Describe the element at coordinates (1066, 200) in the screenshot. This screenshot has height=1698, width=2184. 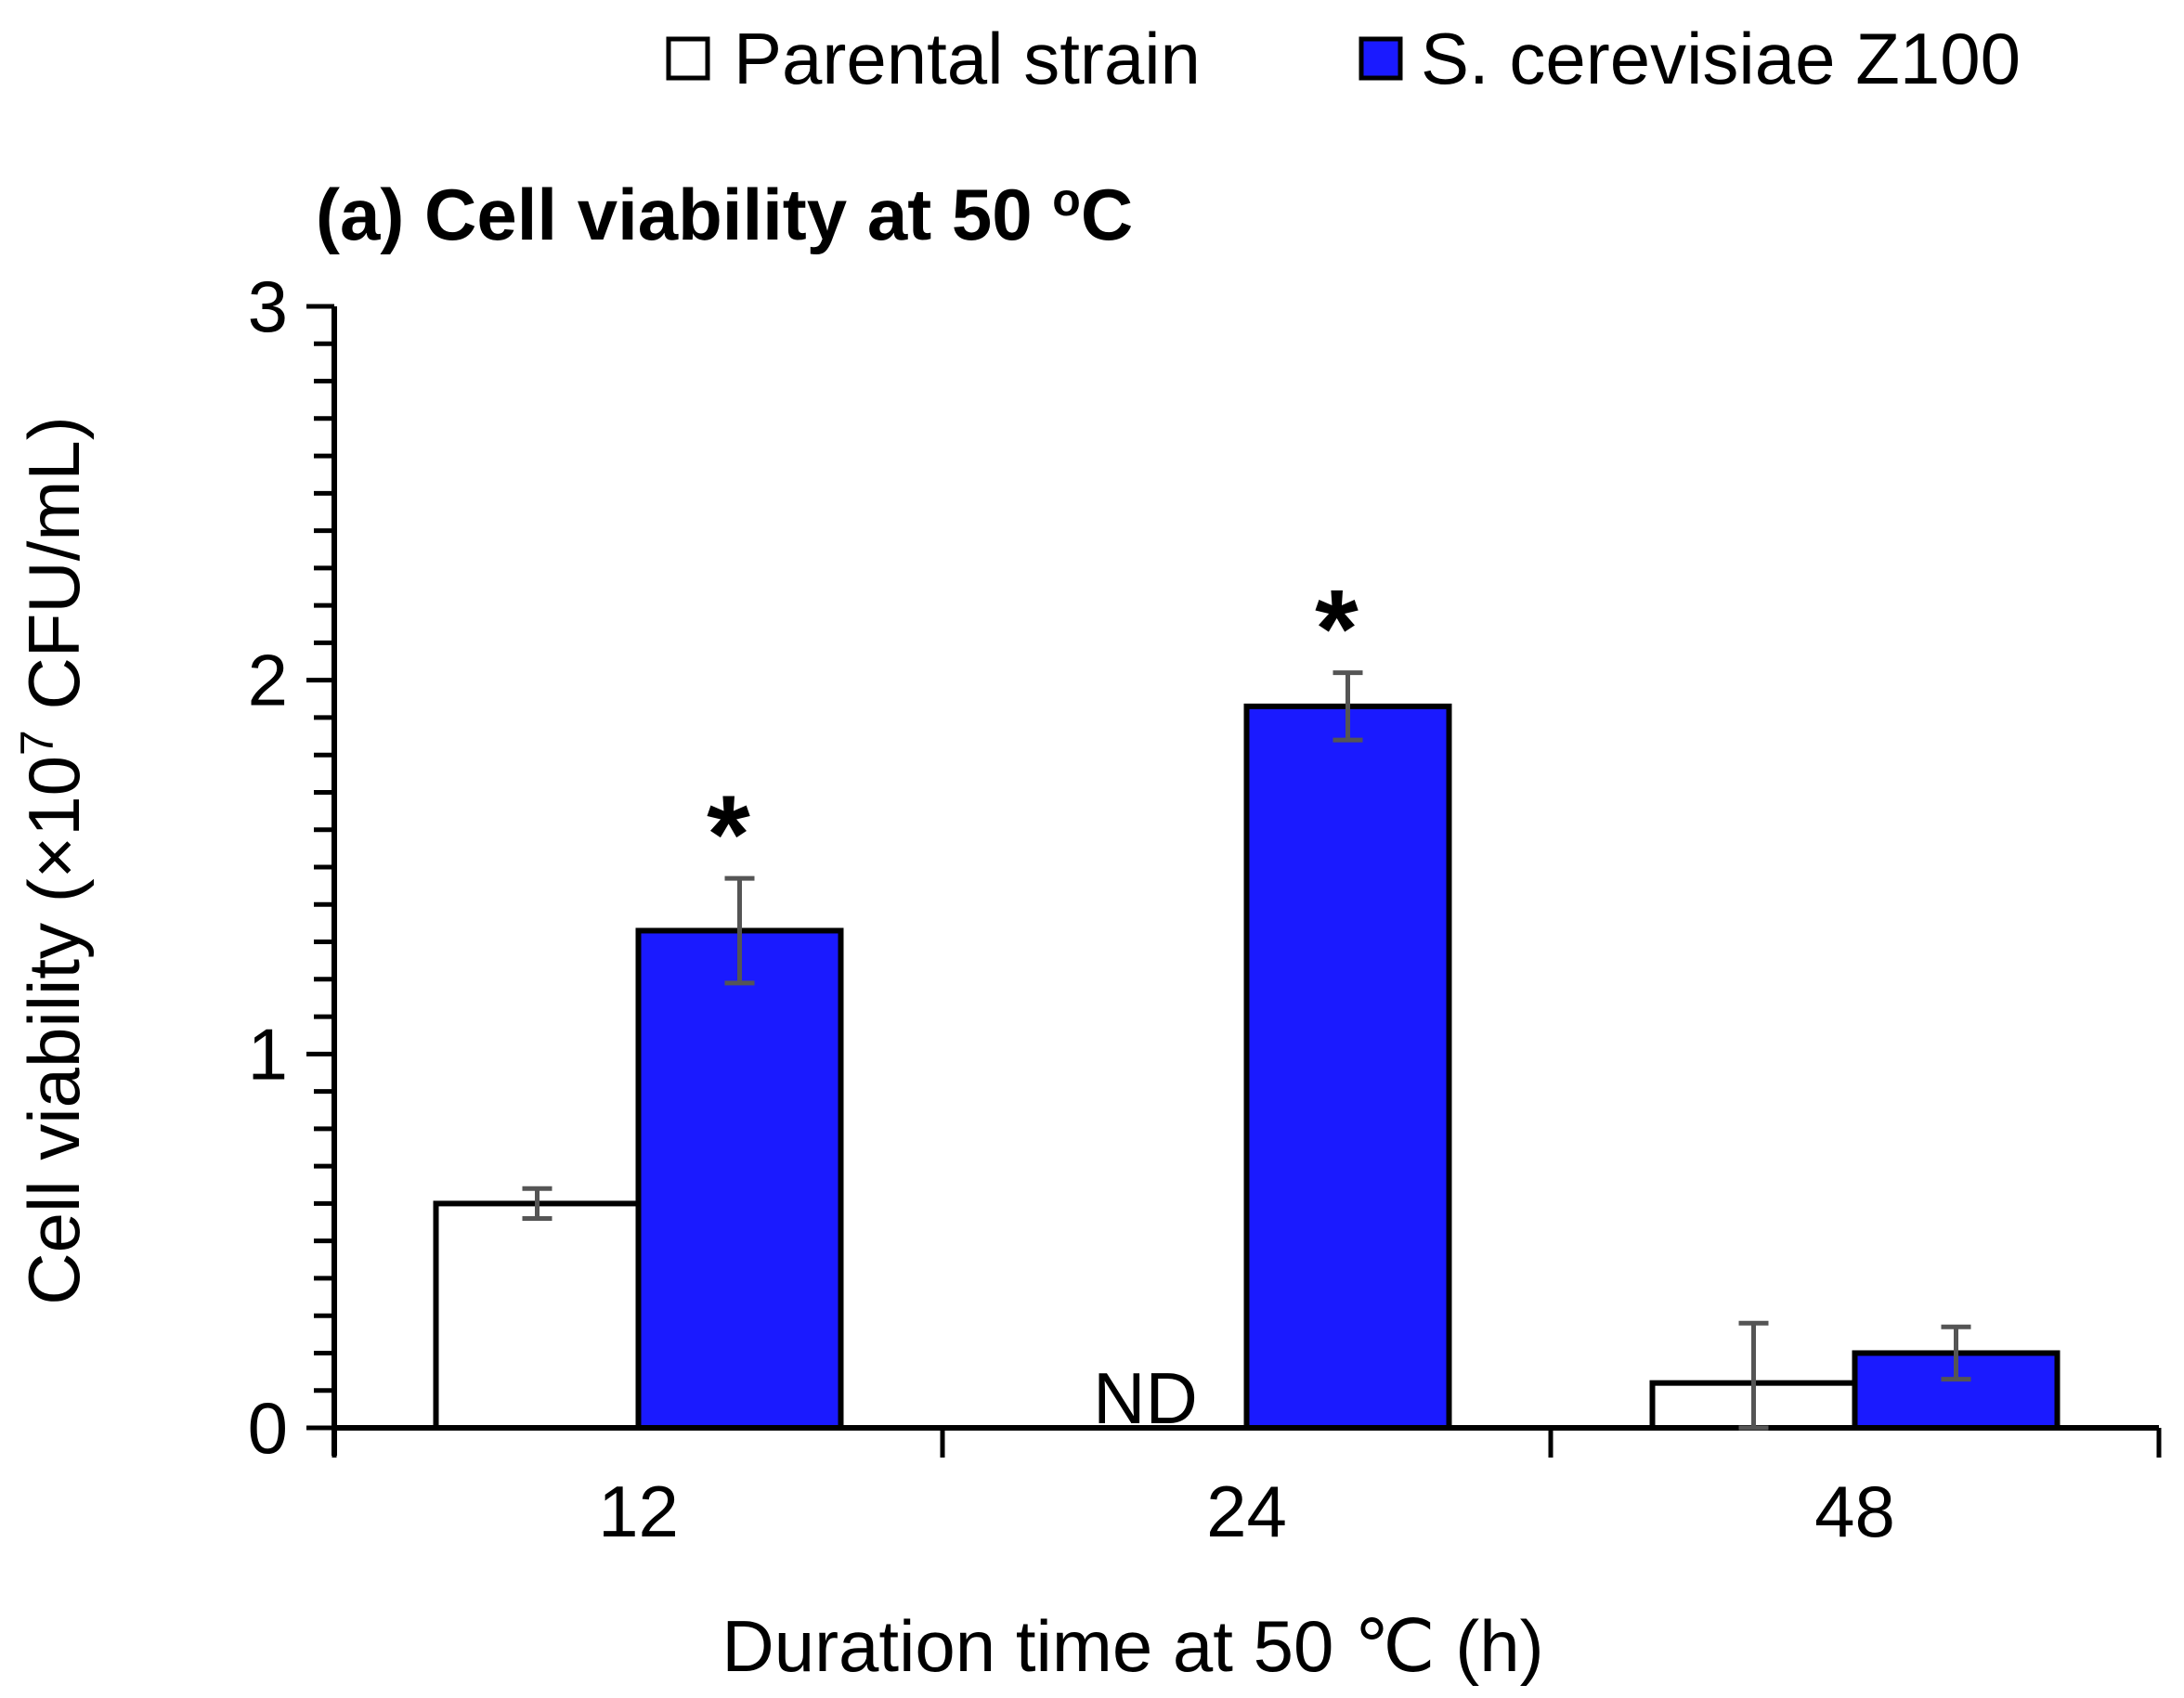
I see `chart-title-sup: o` at that location.